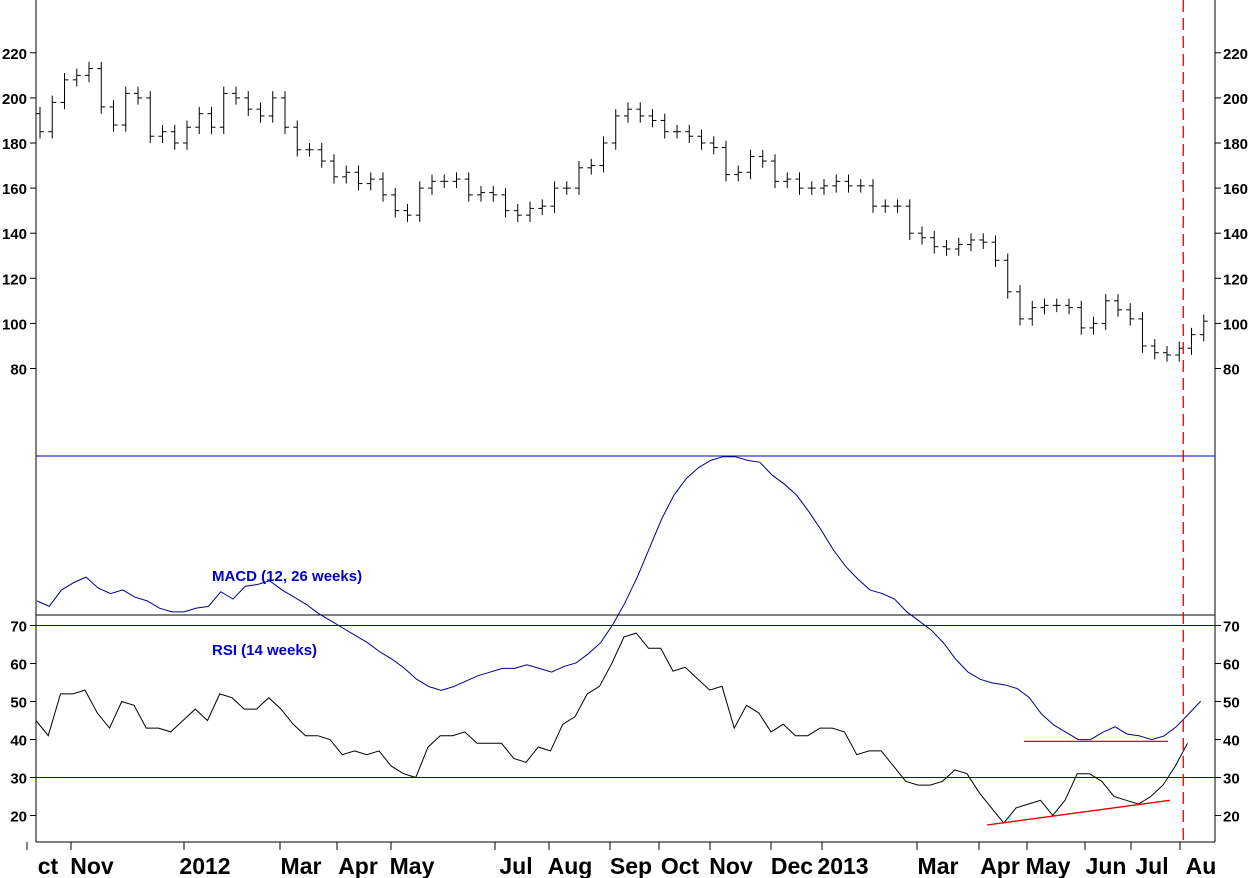 The width and height of the screenshot is (1250, 878). I want to click on rsi-tick-label-left: 20, so click(18, 817).